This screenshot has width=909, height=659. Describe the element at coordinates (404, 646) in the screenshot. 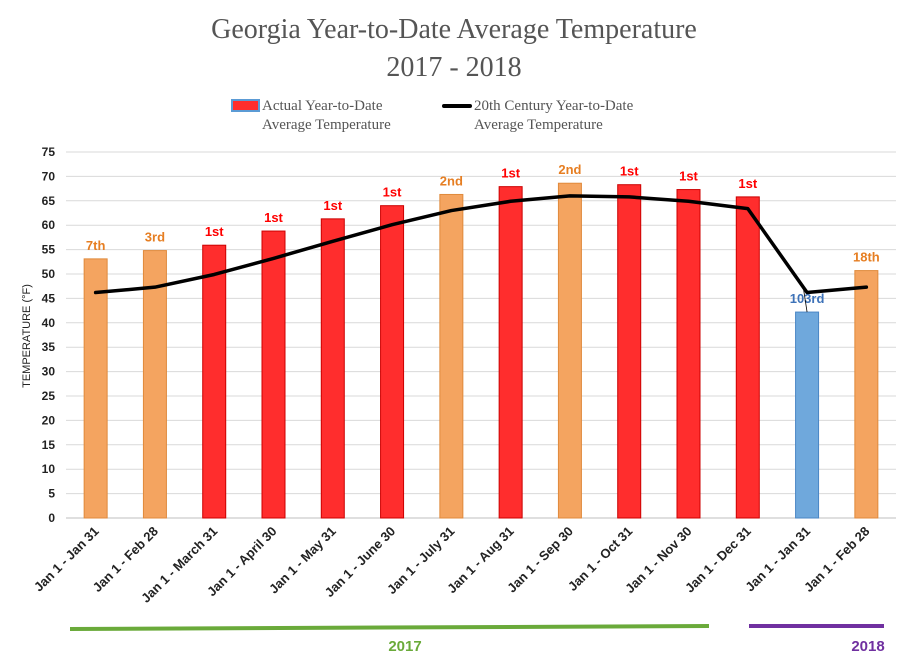

I see `year-label-2017: 2017` at that location.